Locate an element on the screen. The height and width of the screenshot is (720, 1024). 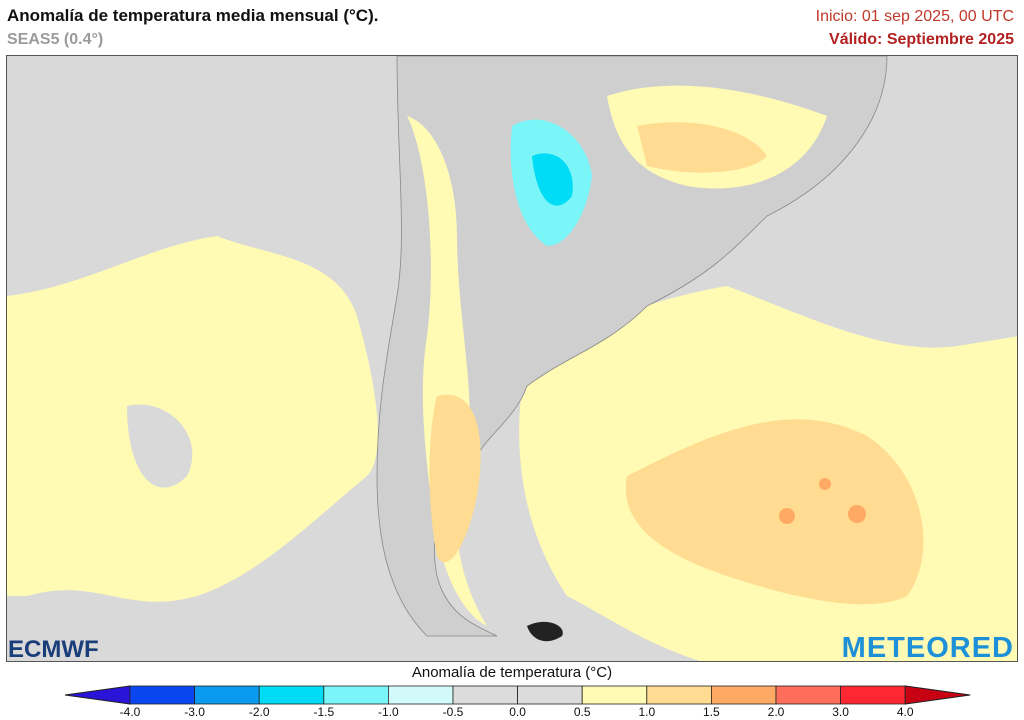
valid-time: Válido: Septiembre 2025 is located at coordinates (921, 39).